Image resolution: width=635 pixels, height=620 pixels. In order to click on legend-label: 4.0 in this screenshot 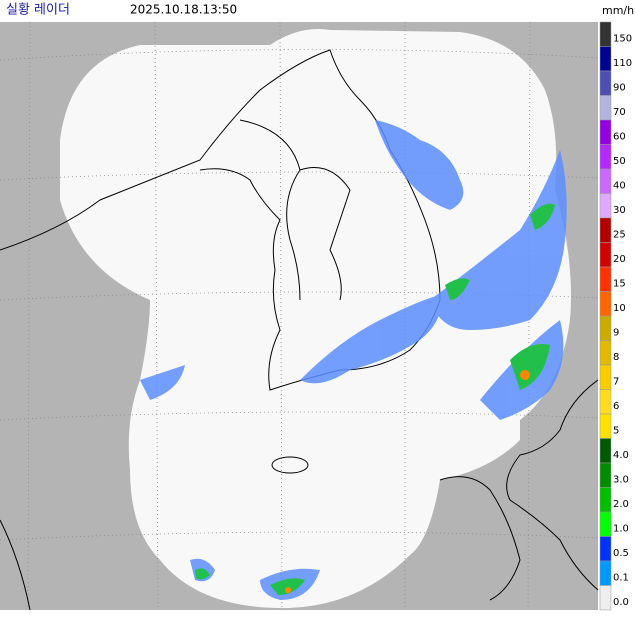, I will do `click(621, 455)`.